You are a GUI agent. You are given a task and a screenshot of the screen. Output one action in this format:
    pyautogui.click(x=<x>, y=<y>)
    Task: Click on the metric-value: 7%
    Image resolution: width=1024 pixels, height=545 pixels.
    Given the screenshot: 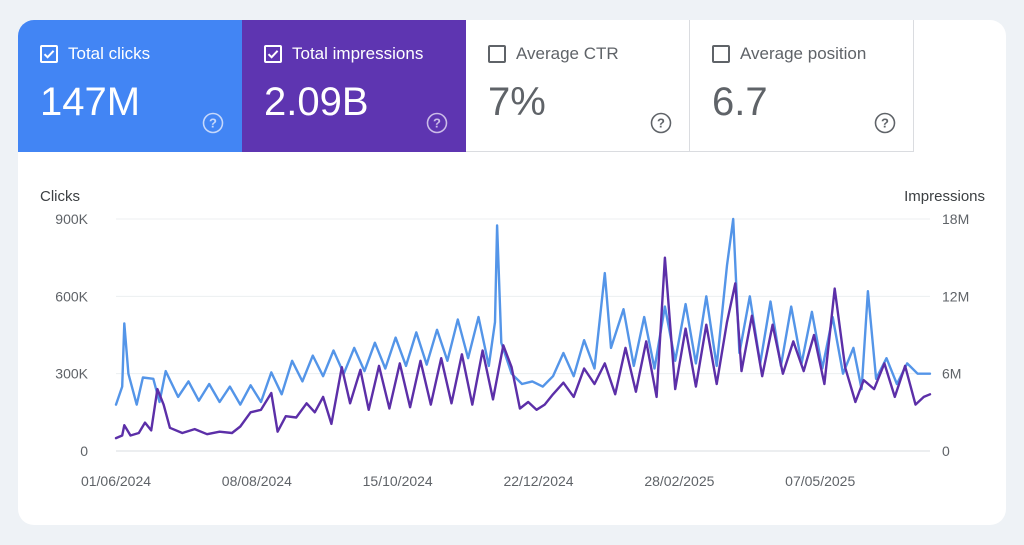 What is the action you would take?
    pyautogui.click(x=517, y=102)
    